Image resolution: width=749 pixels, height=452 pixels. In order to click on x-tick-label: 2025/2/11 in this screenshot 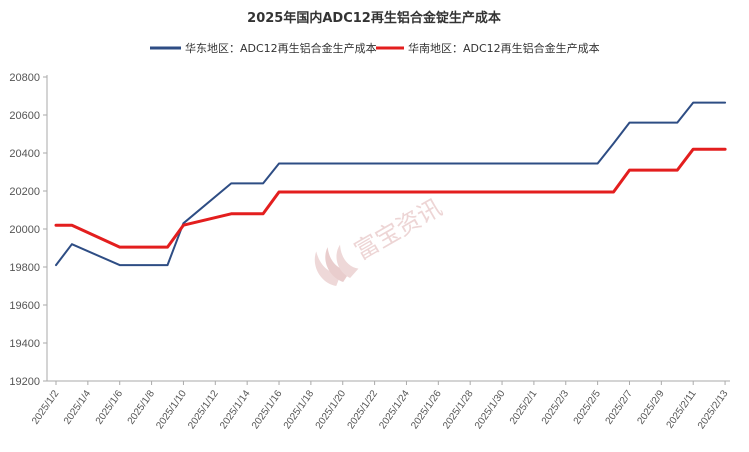, I will do `click(682, 409)`.